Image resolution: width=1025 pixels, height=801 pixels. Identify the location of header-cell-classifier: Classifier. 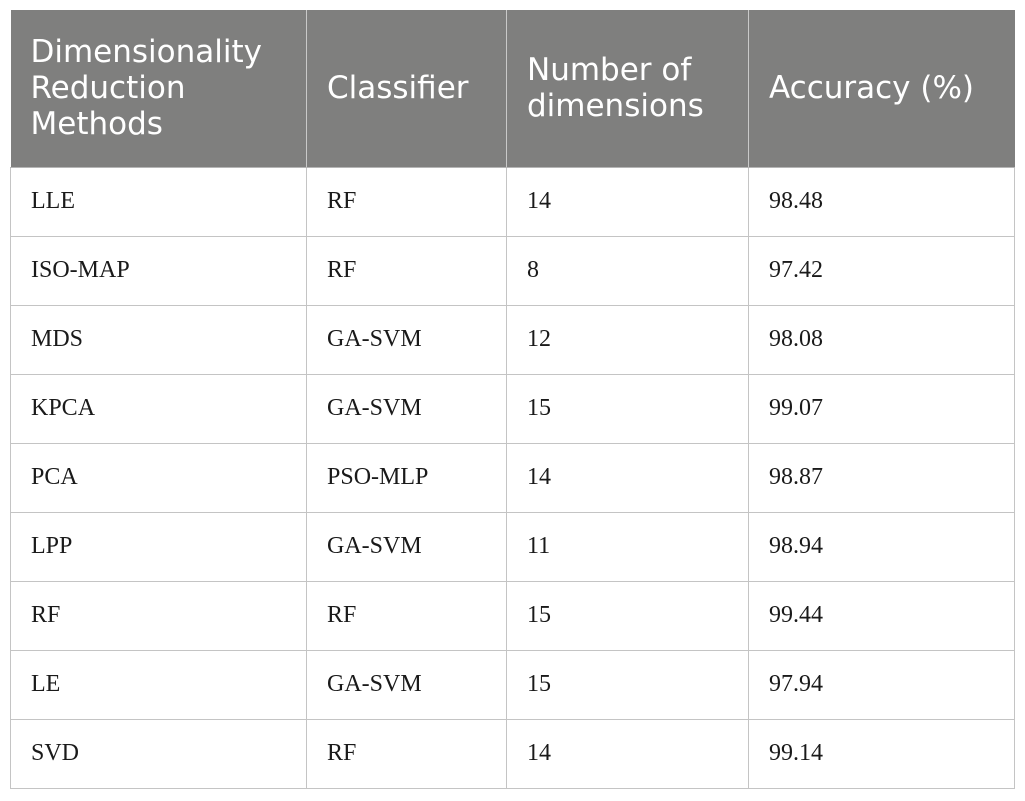
(406, 89).